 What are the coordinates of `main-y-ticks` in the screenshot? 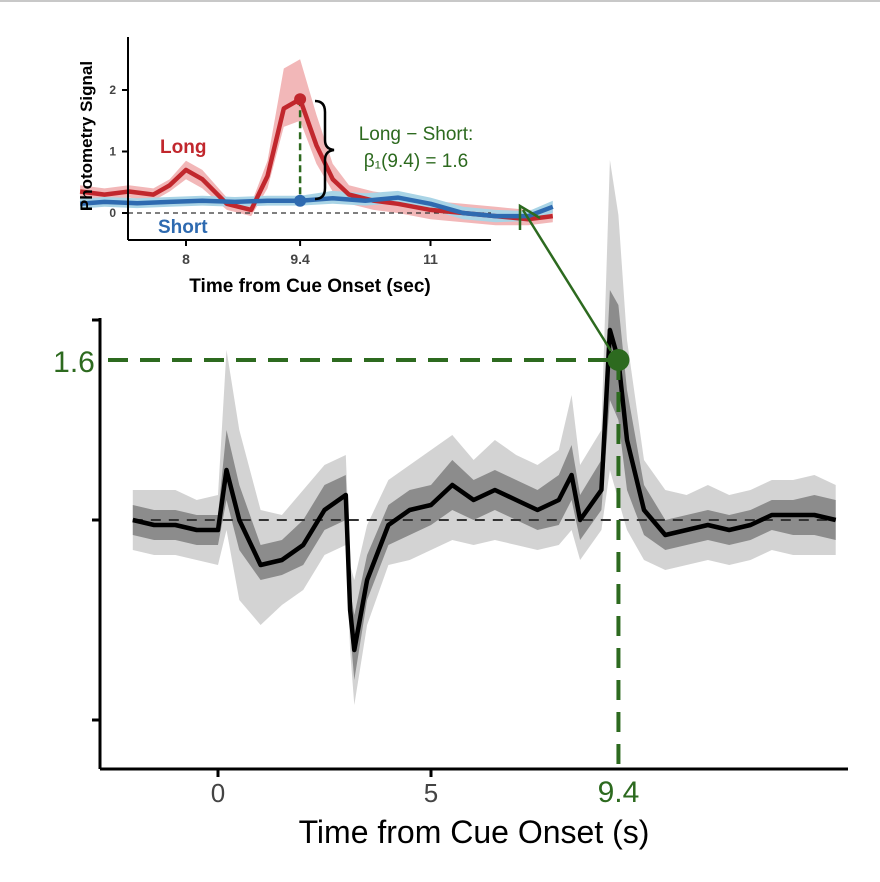 It's located at (96, 520).